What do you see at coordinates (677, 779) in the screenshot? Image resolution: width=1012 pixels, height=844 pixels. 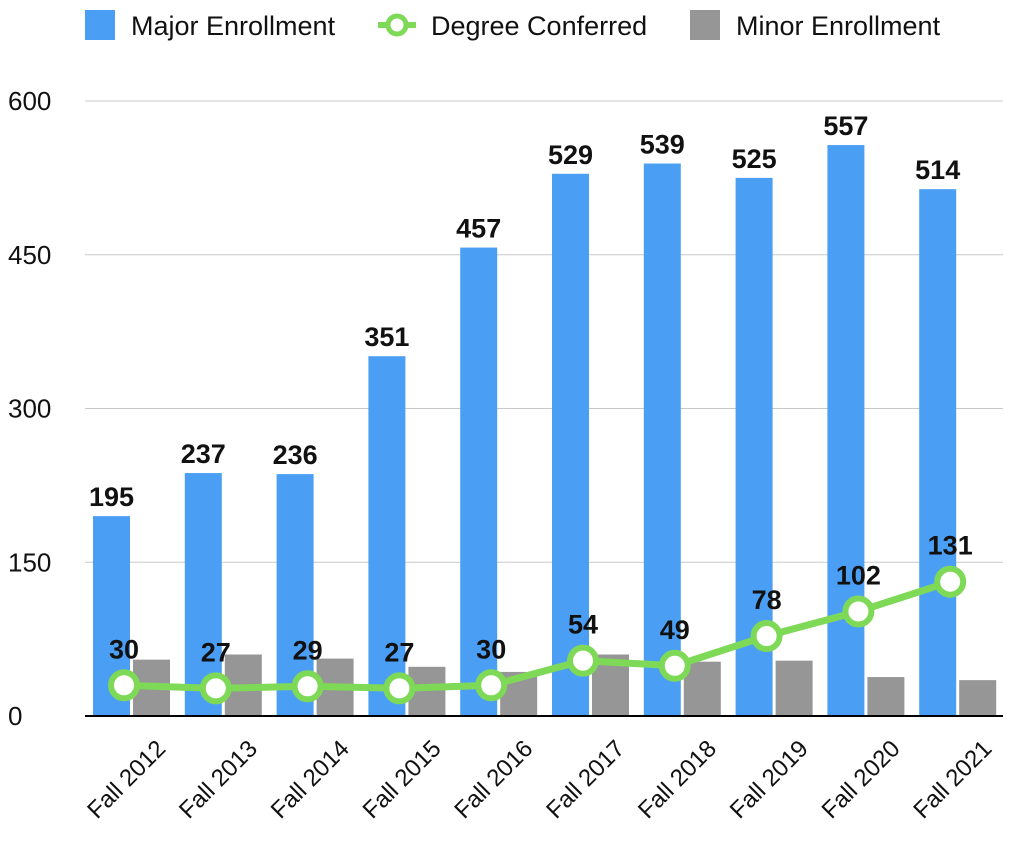 I see `x-tick-label: Fall 2018` at bounding box center [677, 779].